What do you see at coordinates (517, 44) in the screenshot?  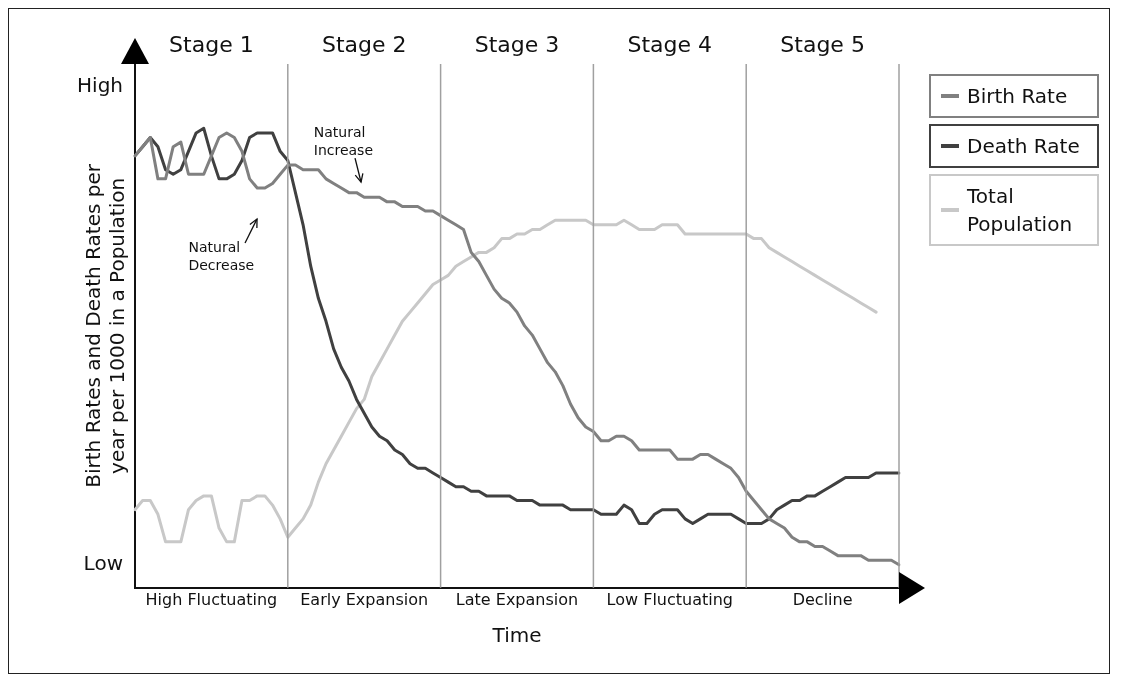 I see `text: Stage 3` at bounding box center [517, 44].